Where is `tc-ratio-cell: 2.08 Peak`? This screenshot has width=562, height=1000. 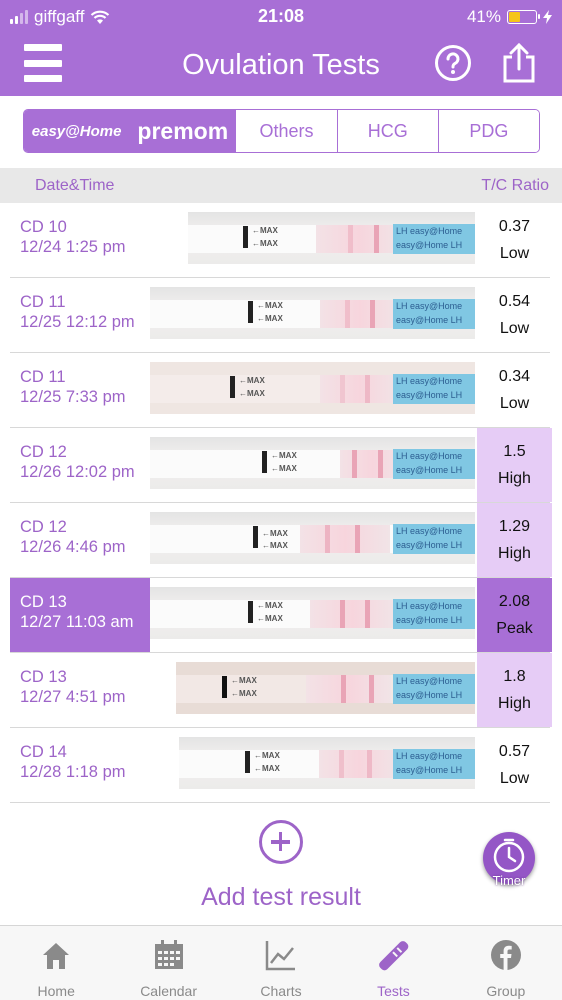
tc-ratio-cell: 2.08 Peak is located at coordinates (514, 615).